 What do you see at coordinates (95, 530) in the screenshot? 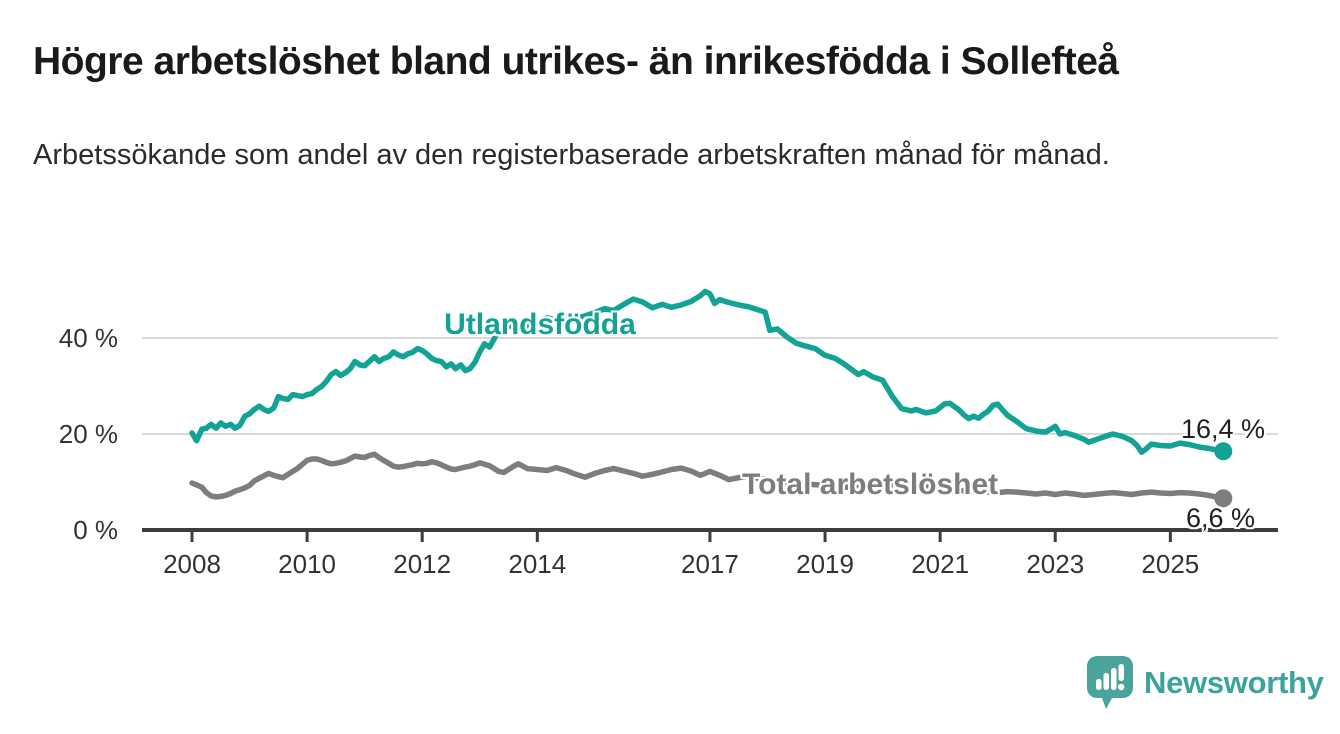
I see `y-tick-label: 0 %` at bounding box center [95, 530].